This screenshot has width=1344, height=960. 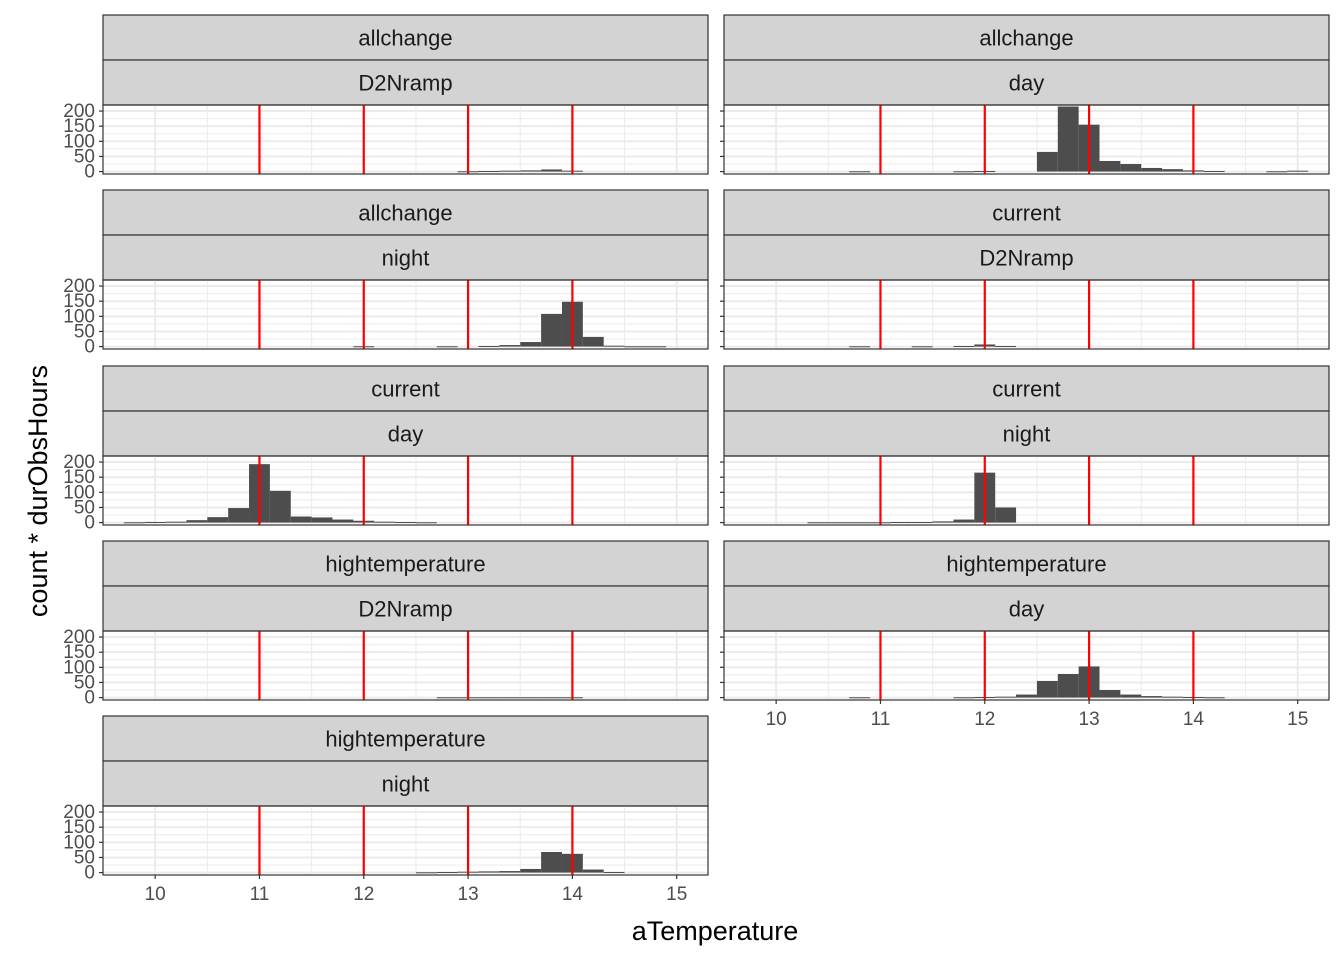 I want to click on facet-panel: hightemperature day 10 11 12 13 14 15, so click(x=1025, y=635).